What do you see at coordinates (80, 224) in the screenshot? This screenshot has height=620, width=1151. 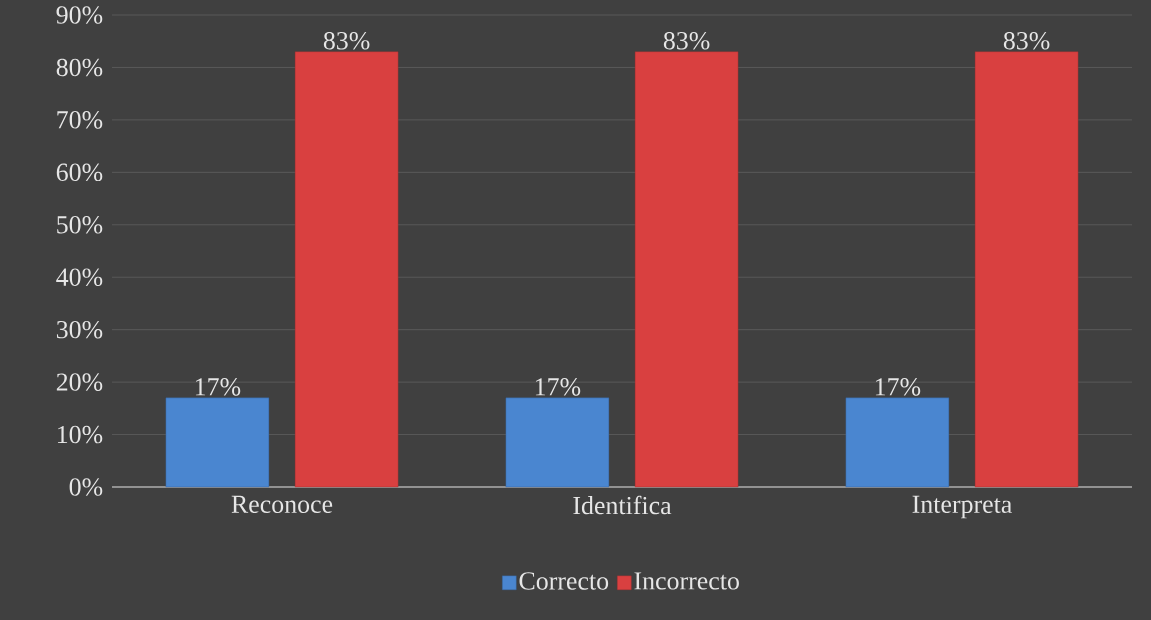 I see `y-tick-label: 50%` at bounding box center [80, 224].